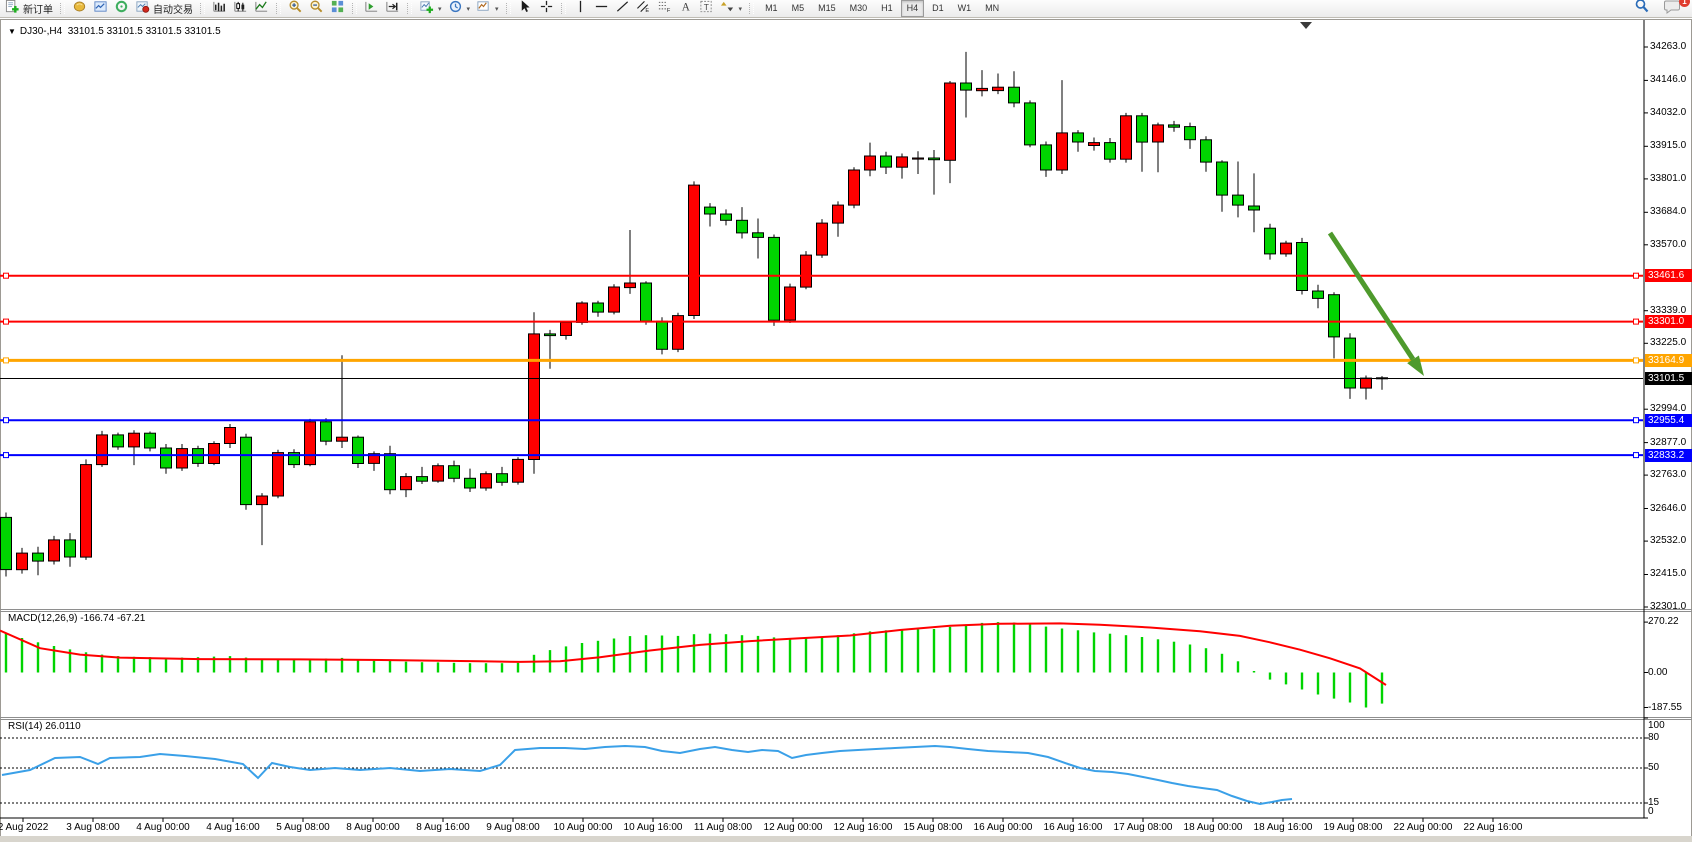 The image size is (1692, 842). I want to click on text-label-icon: T, so click(706, 9).